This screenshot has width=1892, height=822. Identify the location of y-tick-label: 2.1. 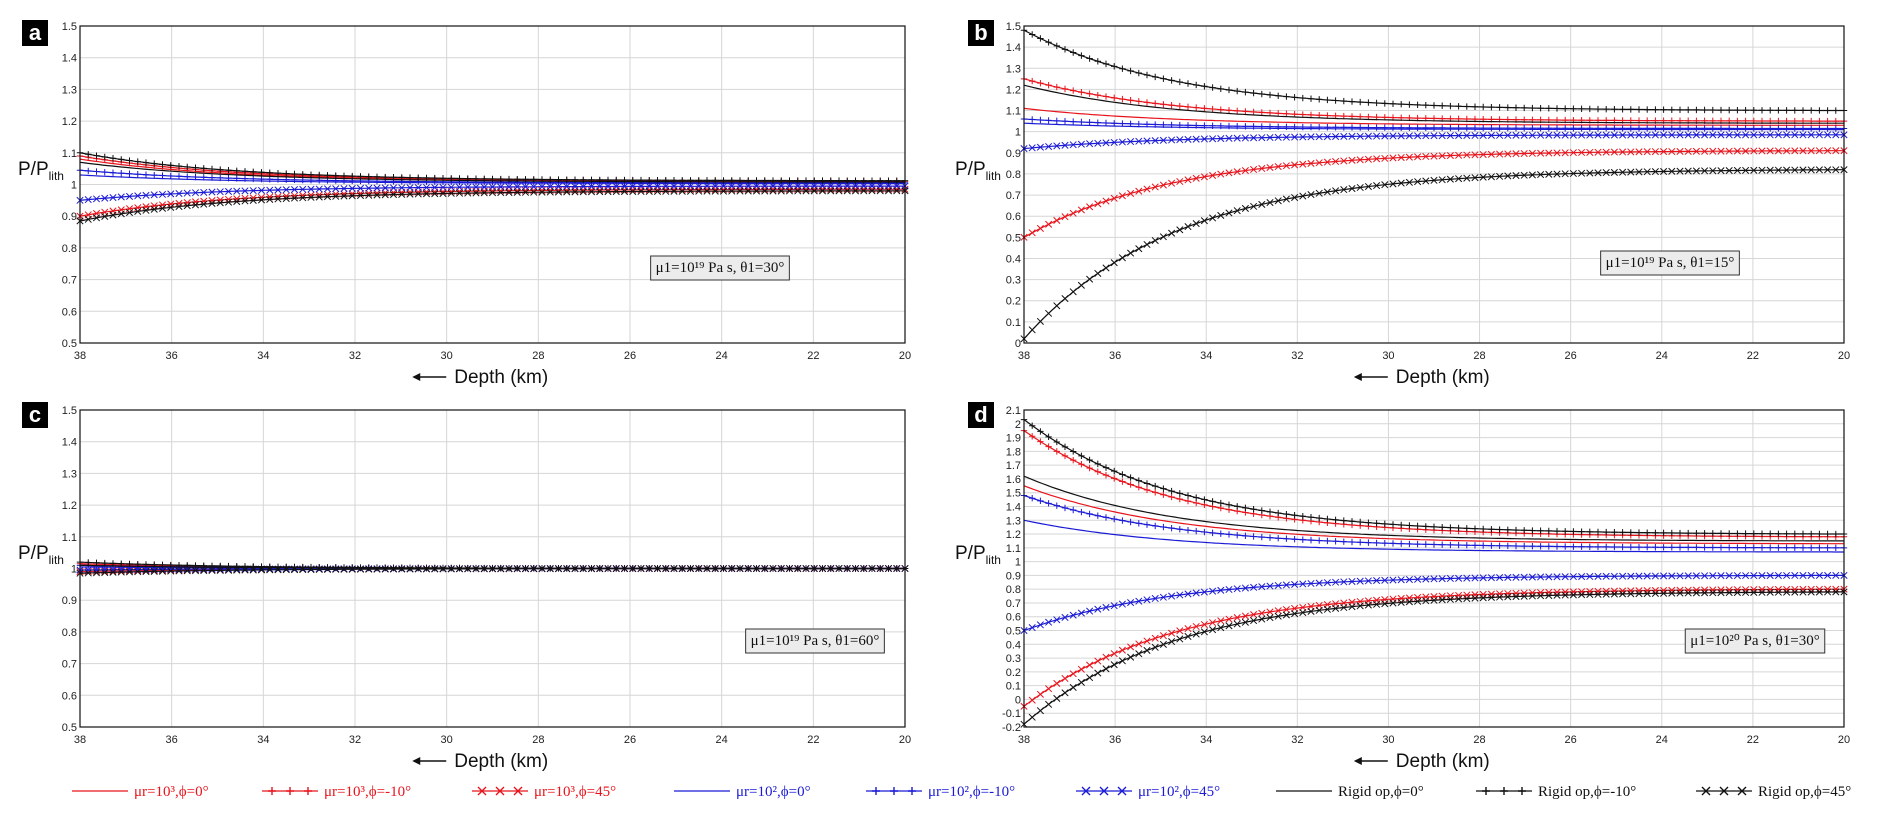
(1013, 411).